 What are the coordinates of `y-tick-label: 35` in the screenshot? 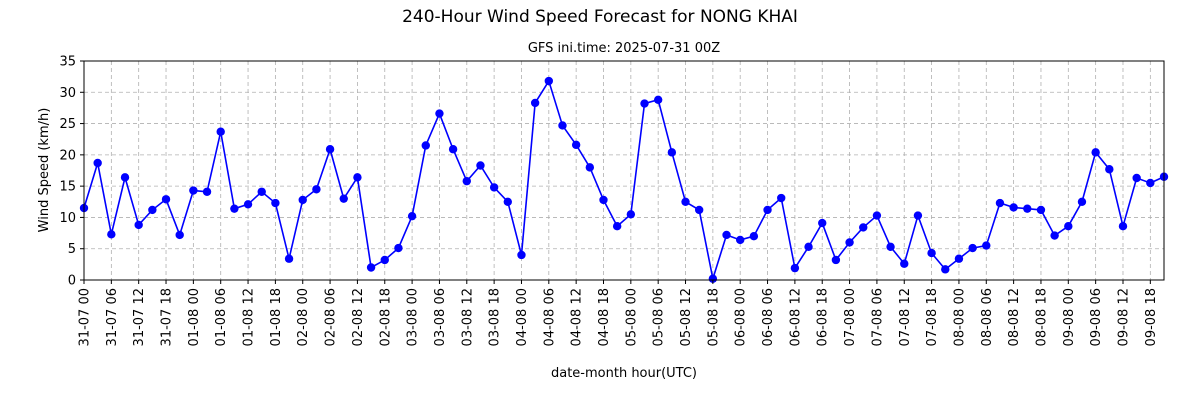 It's located at (67, 62).